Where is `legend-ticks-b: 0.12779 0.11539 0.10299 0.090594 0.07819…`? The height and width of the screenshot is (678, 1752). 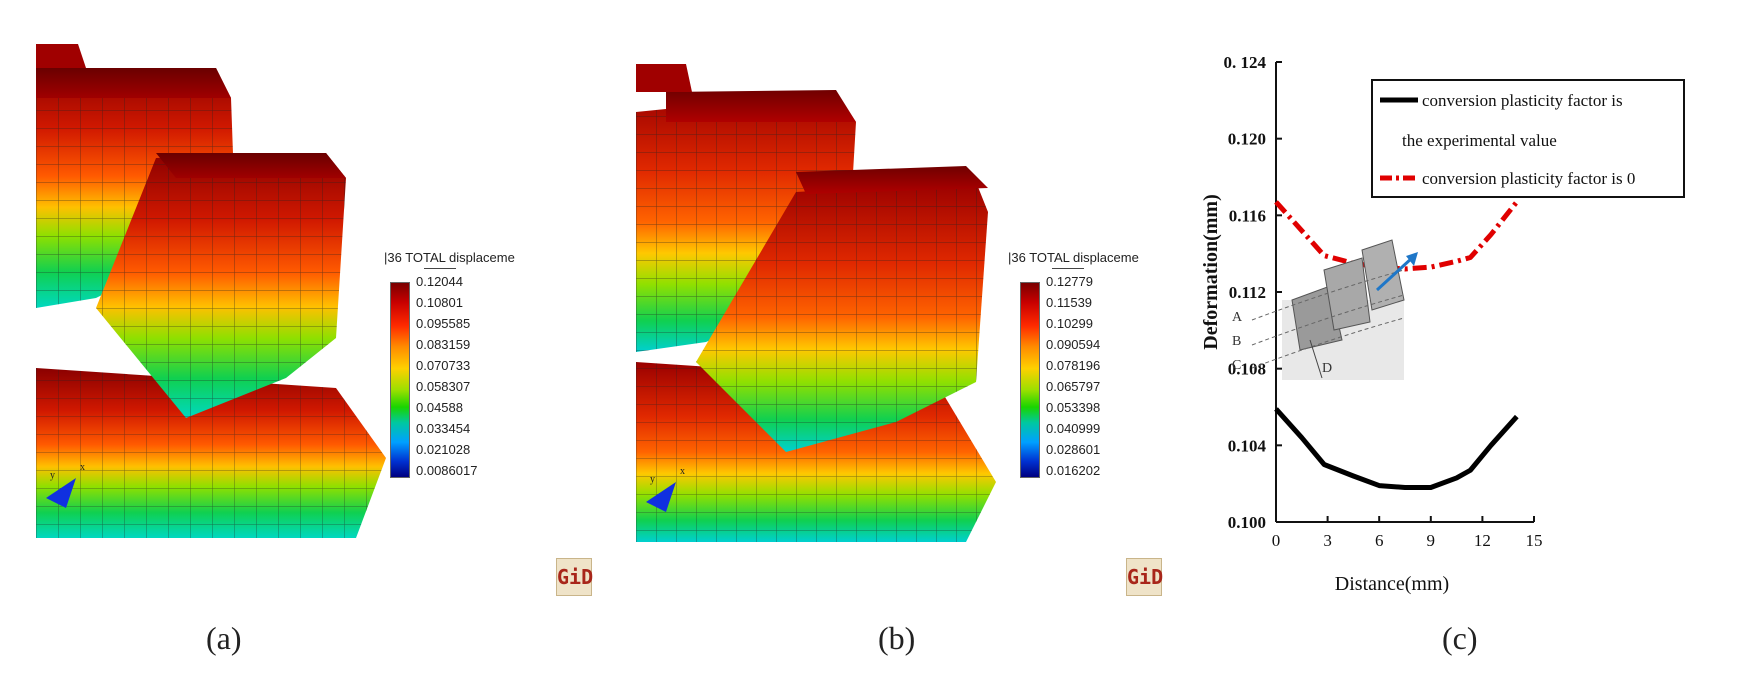 legend-ticks-b: 0.12779 0.11539 0.10299 0.090594 0.07819… is located at coordinates (1111, 379).